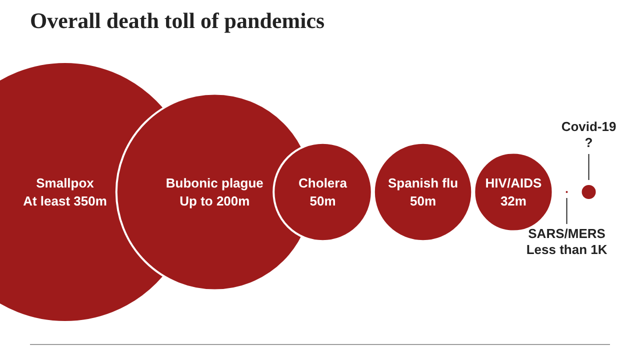 Image resolution: width=640 pixels, height=360 pixels. I want to click on data-label: 32m, so click(513, 201).